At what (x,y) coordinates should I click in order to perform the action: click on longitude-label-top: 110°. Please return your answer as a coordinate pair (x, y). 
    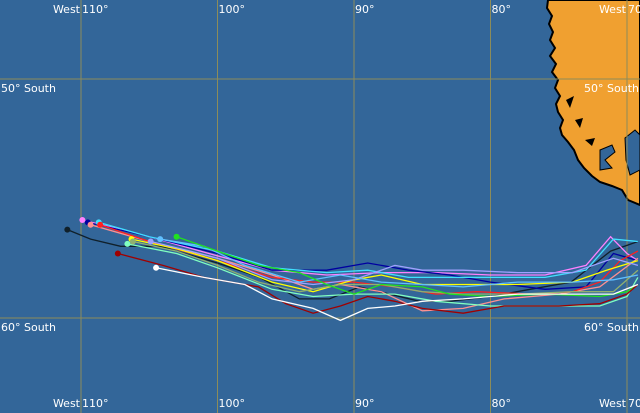
    Looking at the image, I should click on (95, 9).